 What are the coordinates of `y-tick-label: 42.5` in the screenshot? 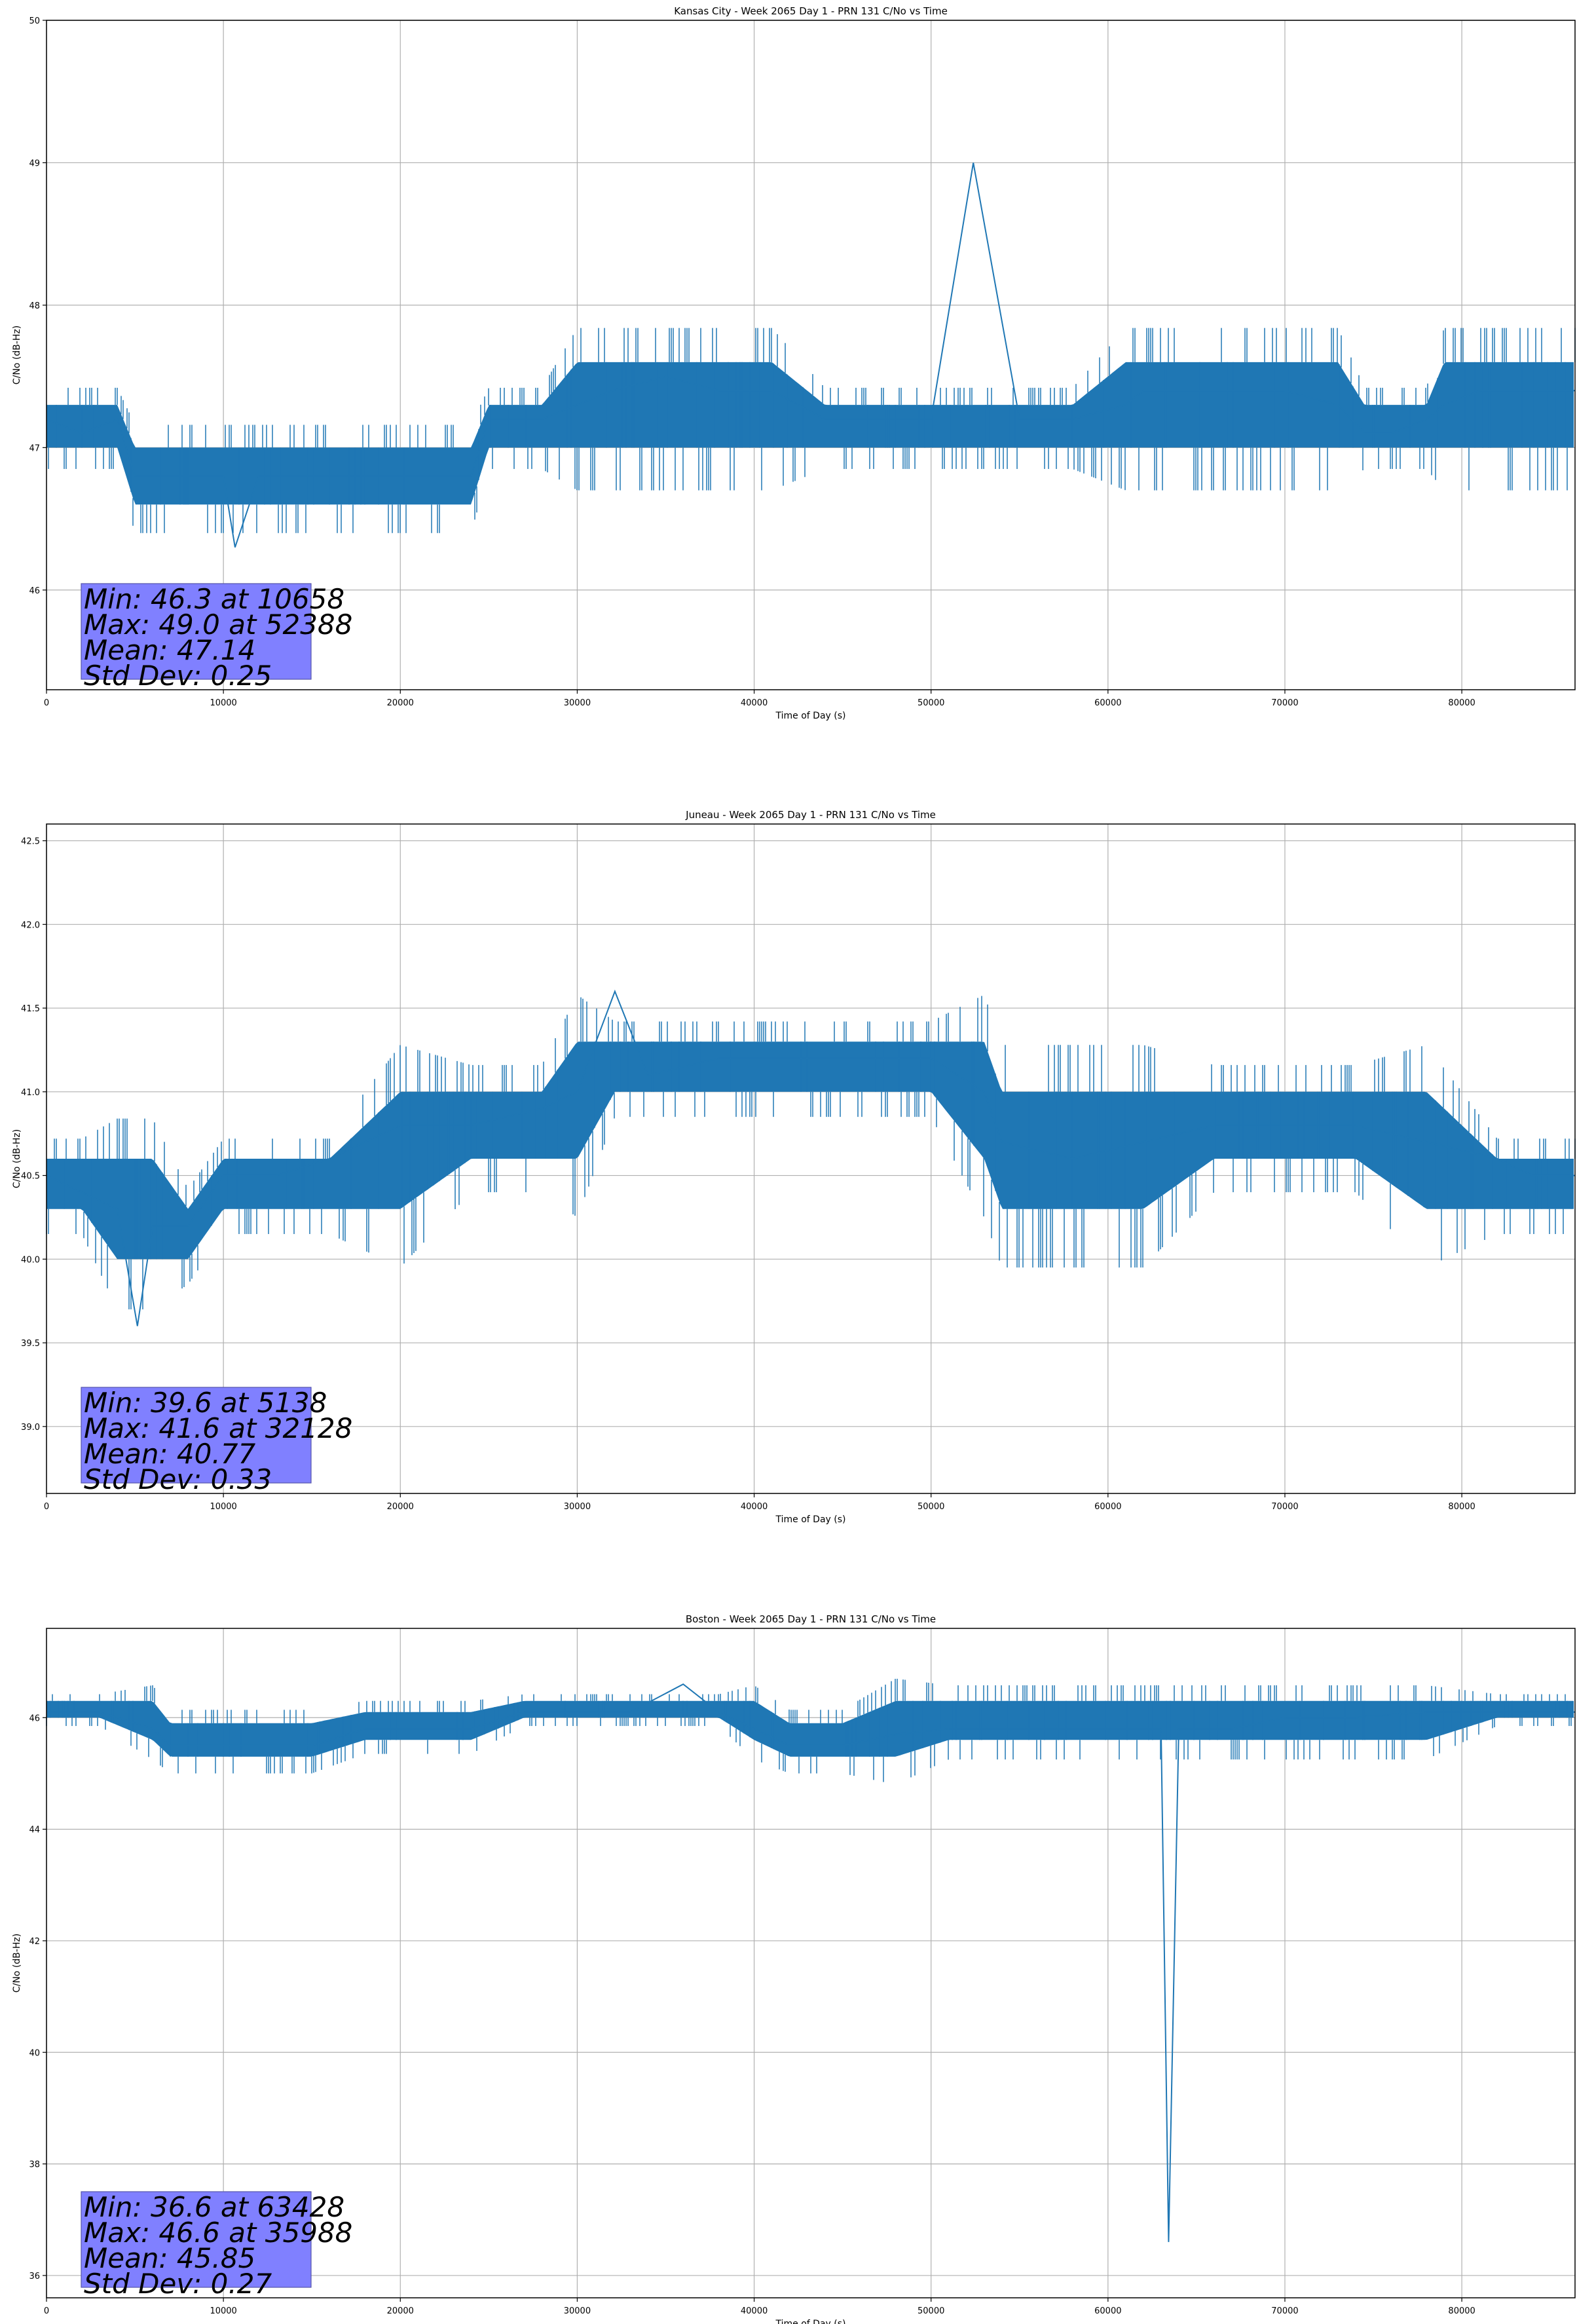 It's located at (30, 842).